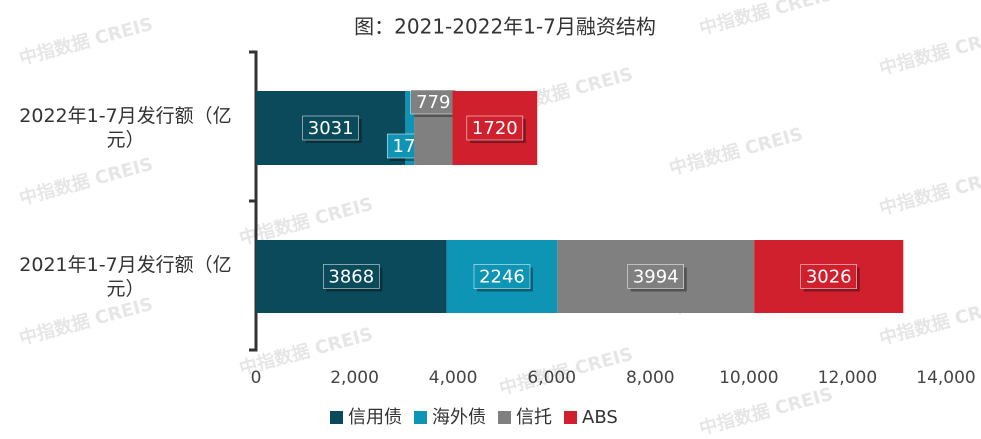 The image size is (981, 439). What do you see at coordinates (945, 378) in the screenshot?
I see `x-tick-label: 14,000` at bounding box center [945, 378].